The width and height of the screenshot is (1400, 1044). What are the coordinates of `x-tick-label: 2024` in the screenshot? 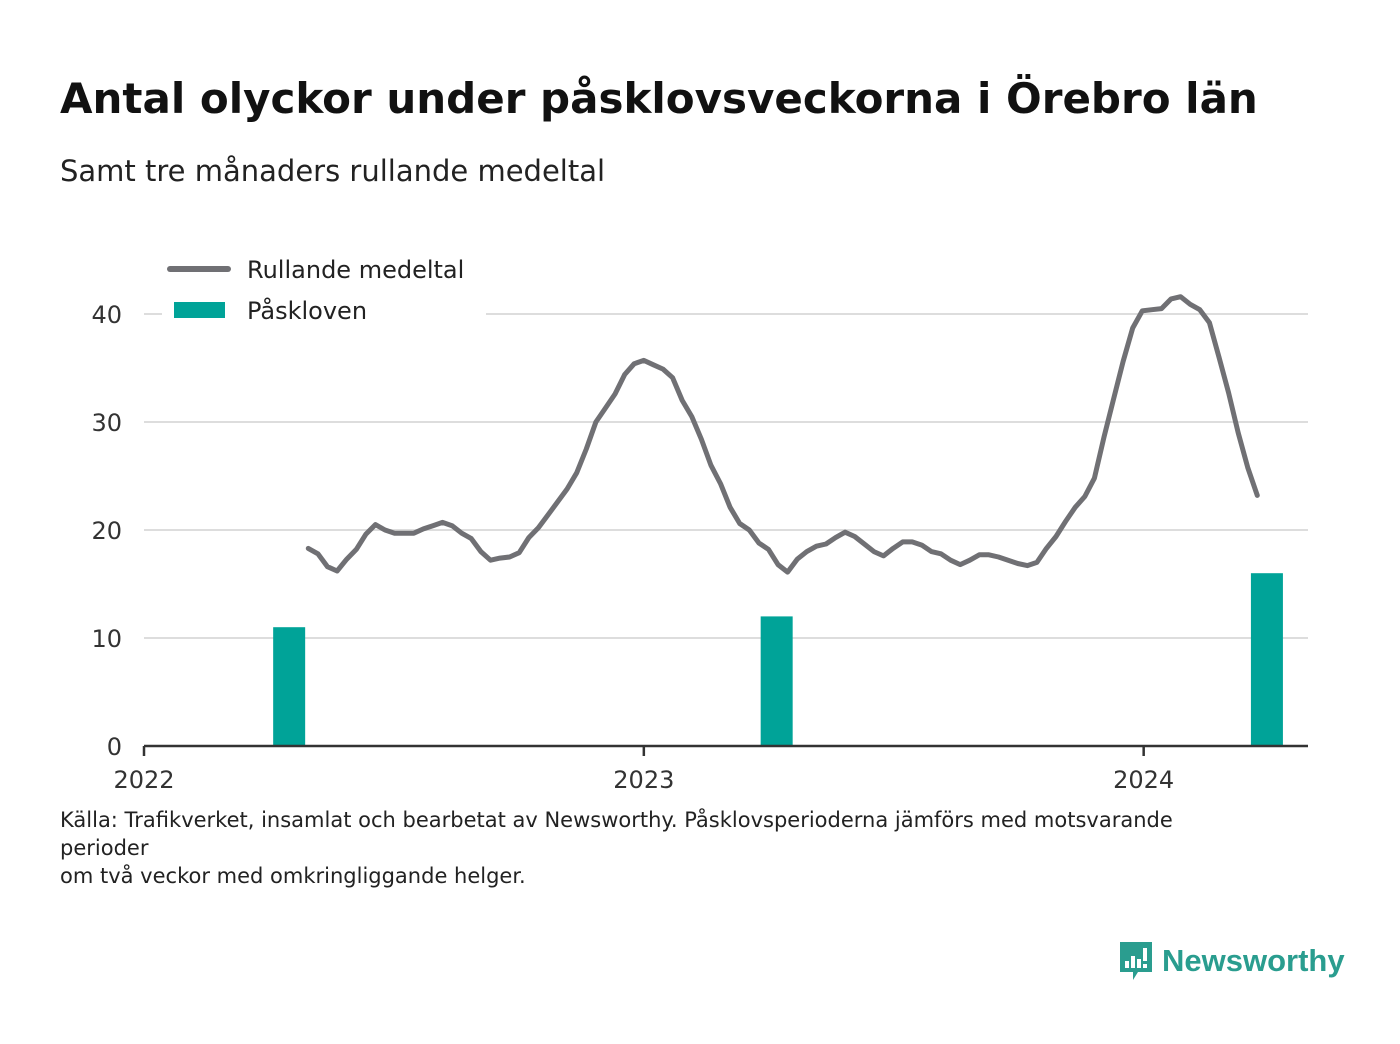 It's located at (1143, 780).